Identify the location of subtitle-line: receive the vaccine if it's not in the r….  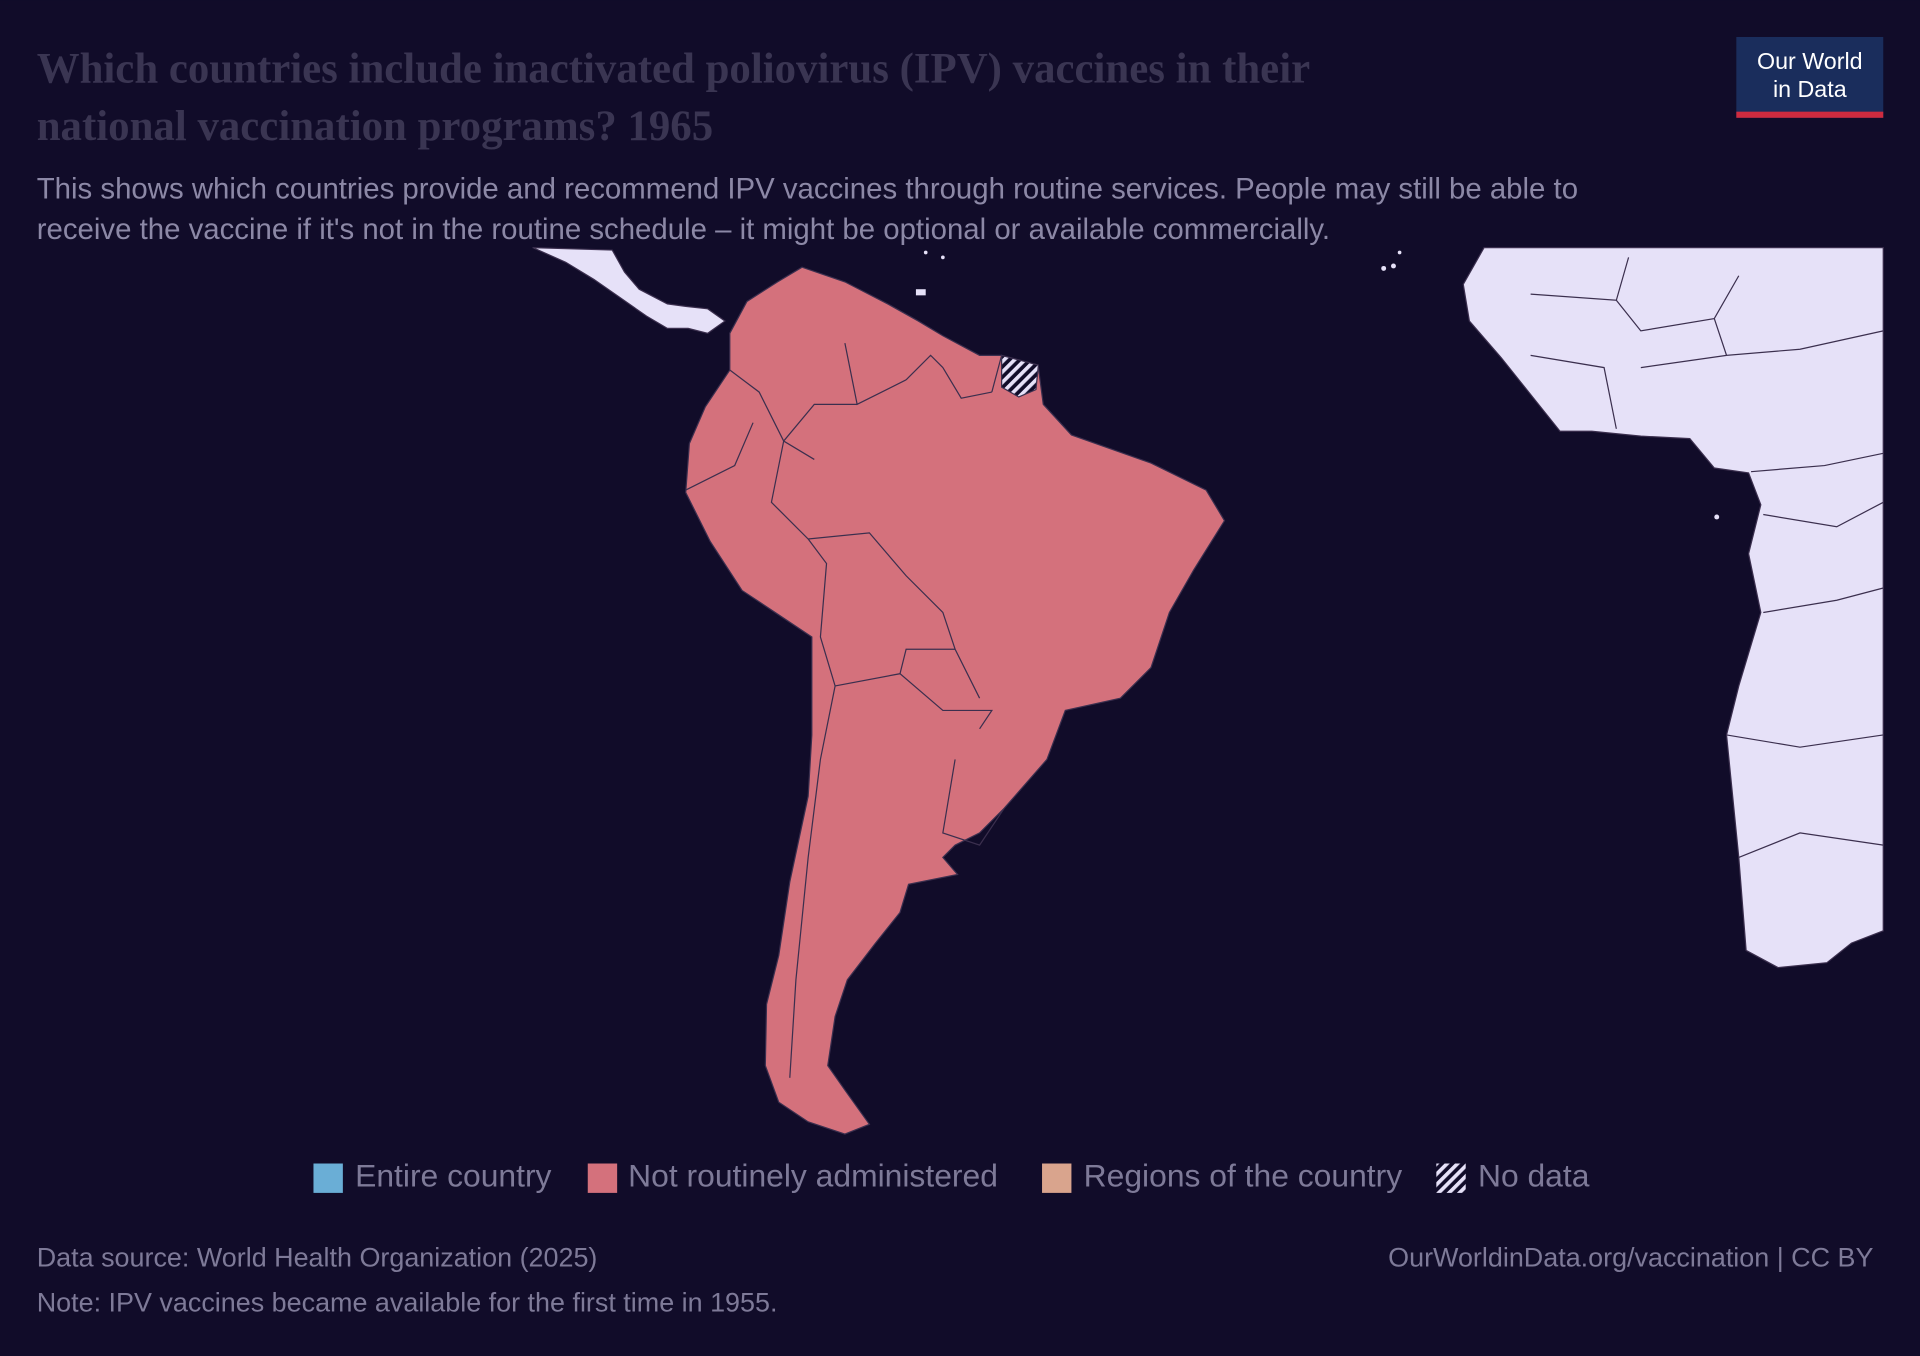
(683, 229).